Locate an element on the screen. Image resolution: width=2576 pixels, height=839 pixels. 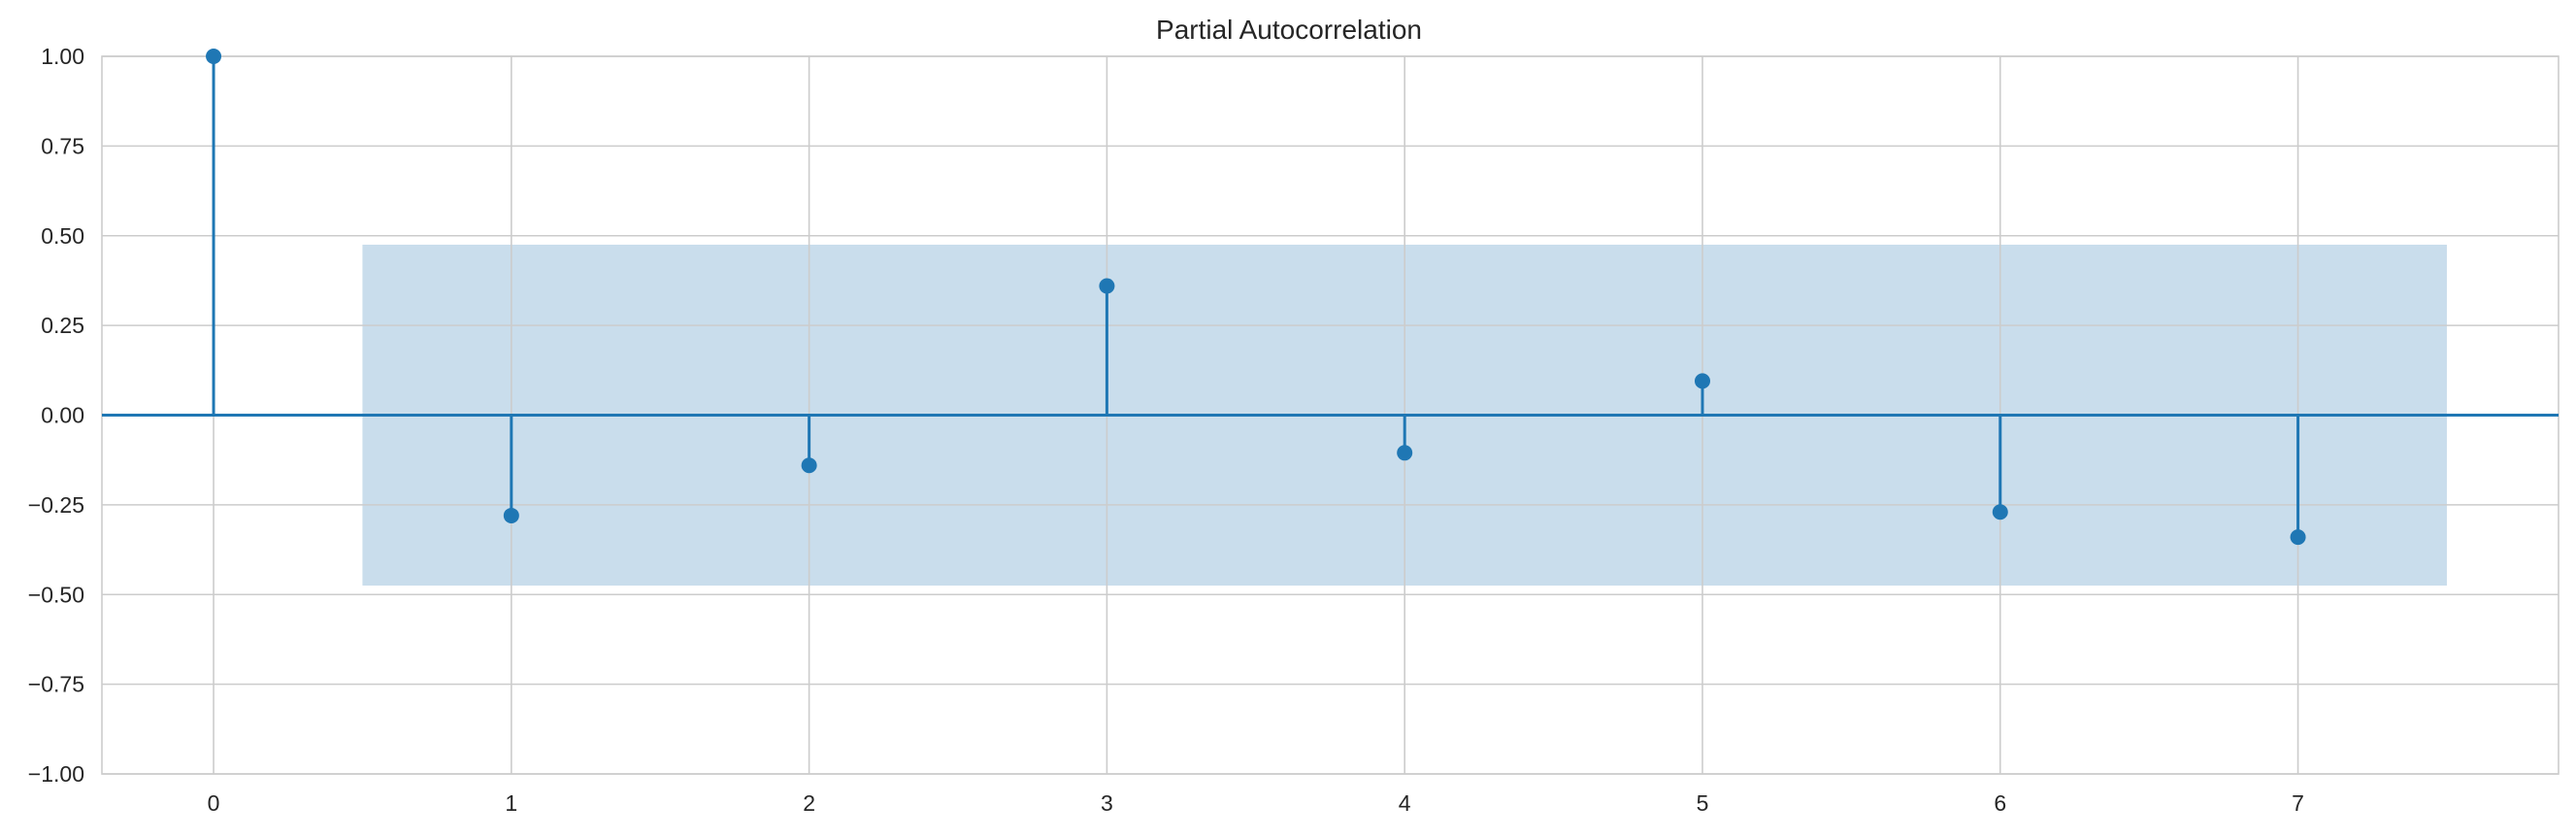
y-tick-labels: 1.00 0.75 0.50 0.25 0.00 −0.25 −0.50 −0.75 −1.00 is located at coordinates (56, 415).